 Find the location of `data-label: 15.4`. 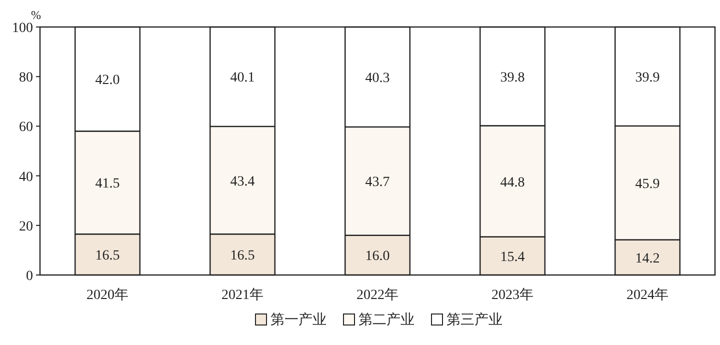

data-label: 15.4 is located at coordinates (512, 257).